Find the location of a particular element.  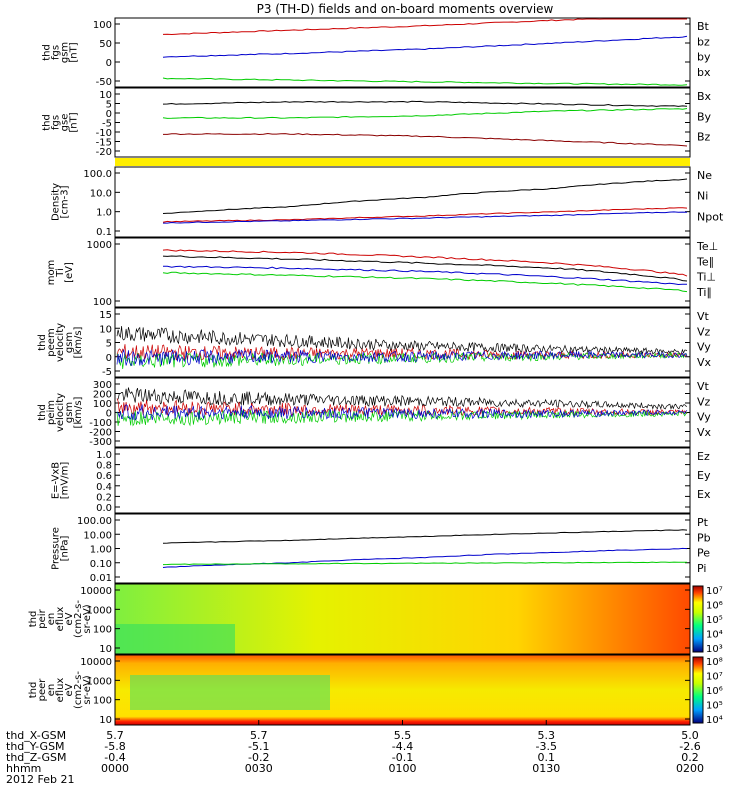

y-tick-label: 0.2 is located at coordinates (104, 497).